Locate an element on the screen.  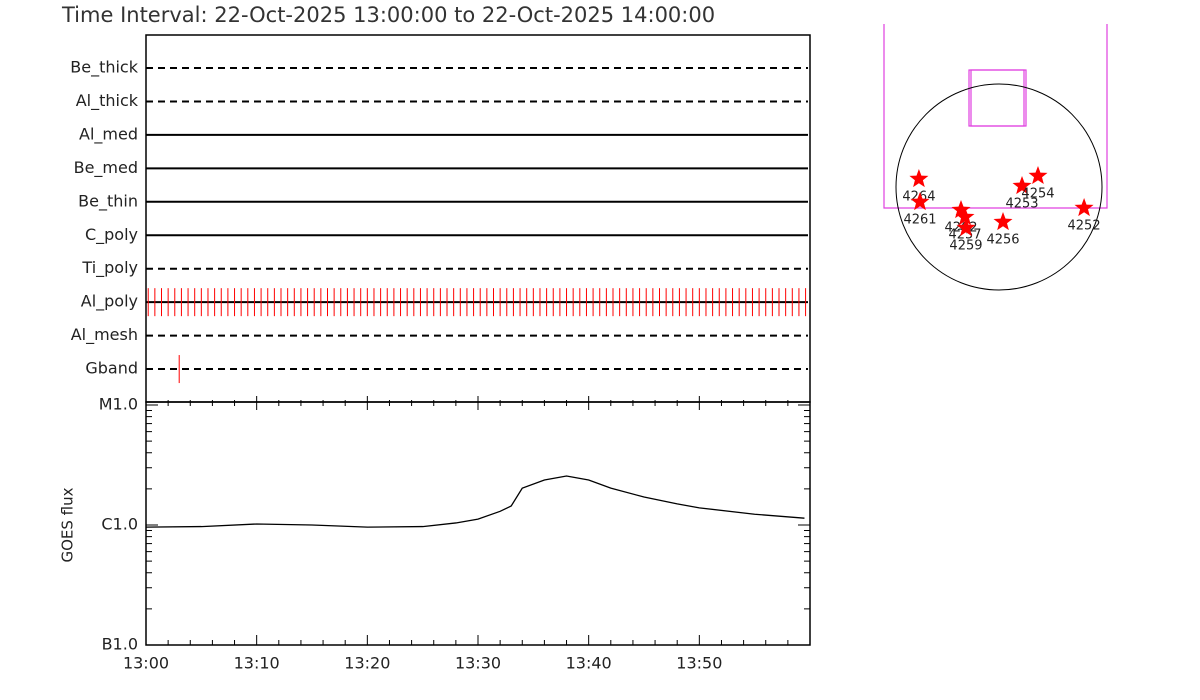
goes-curve is located at coordinates (475, 501).